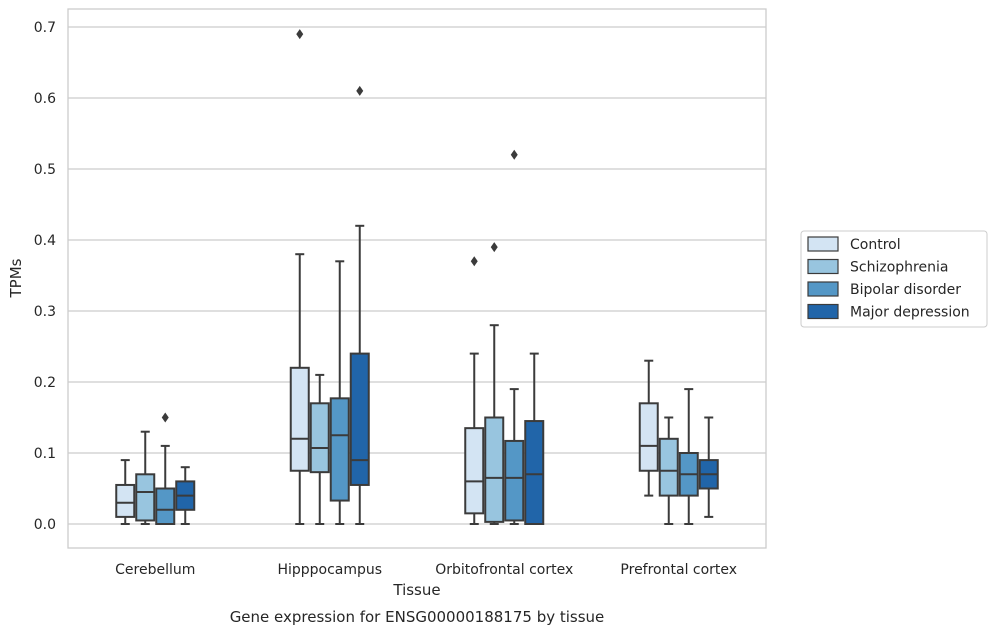  I want to click on legend-label: Control, so click(875, 245).